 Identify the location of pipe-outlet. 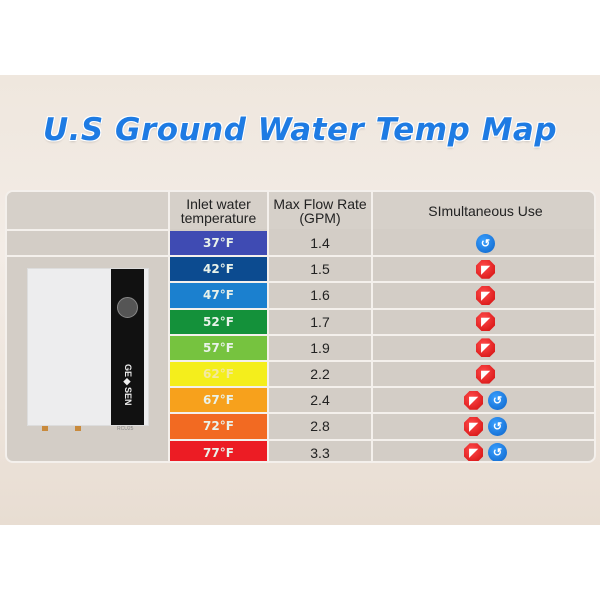
(78, 428).